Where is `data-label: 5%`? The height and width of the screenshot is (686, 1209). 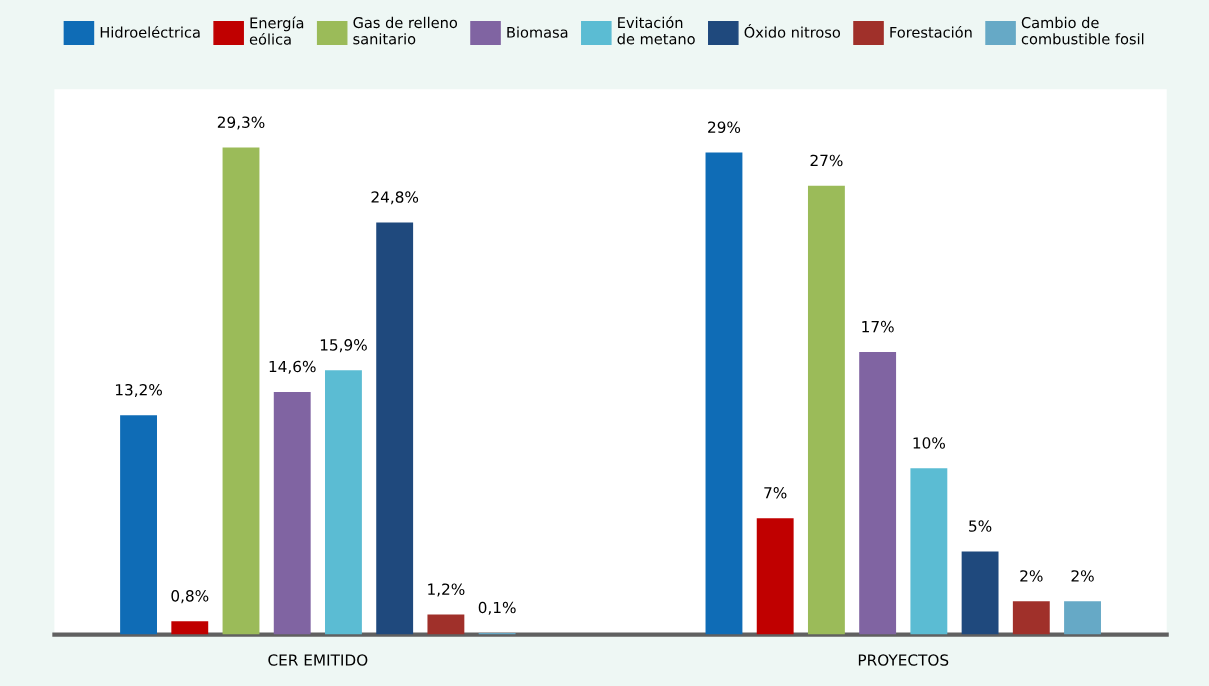
data-label: 5% is located at coordinates (980, 526).